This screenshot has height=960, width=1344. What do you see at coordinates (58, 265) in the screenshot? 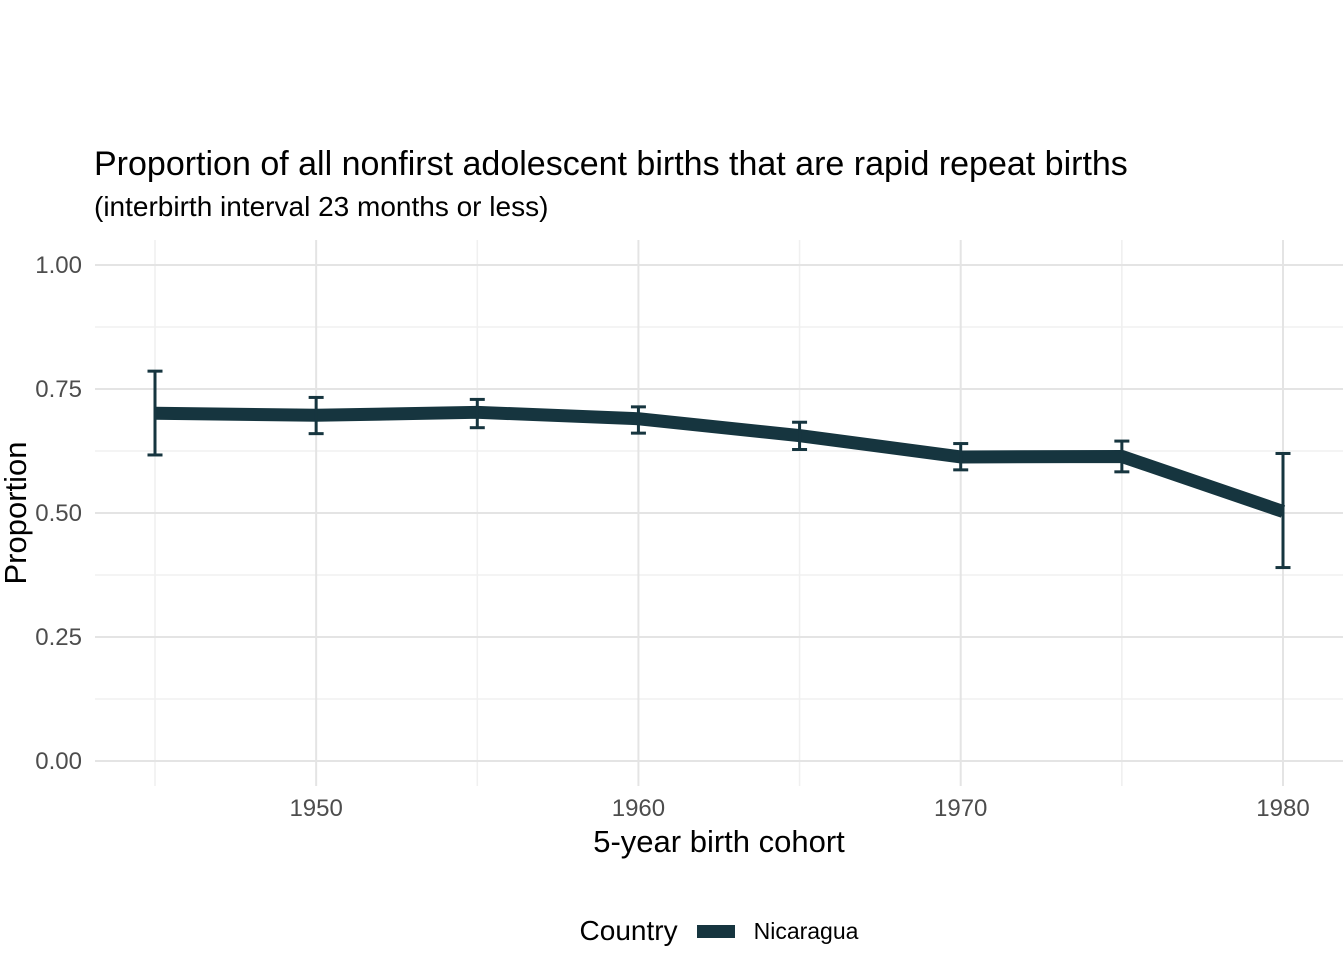
I see `y-tick-label: 1.00` at bounding box center [58, 265].